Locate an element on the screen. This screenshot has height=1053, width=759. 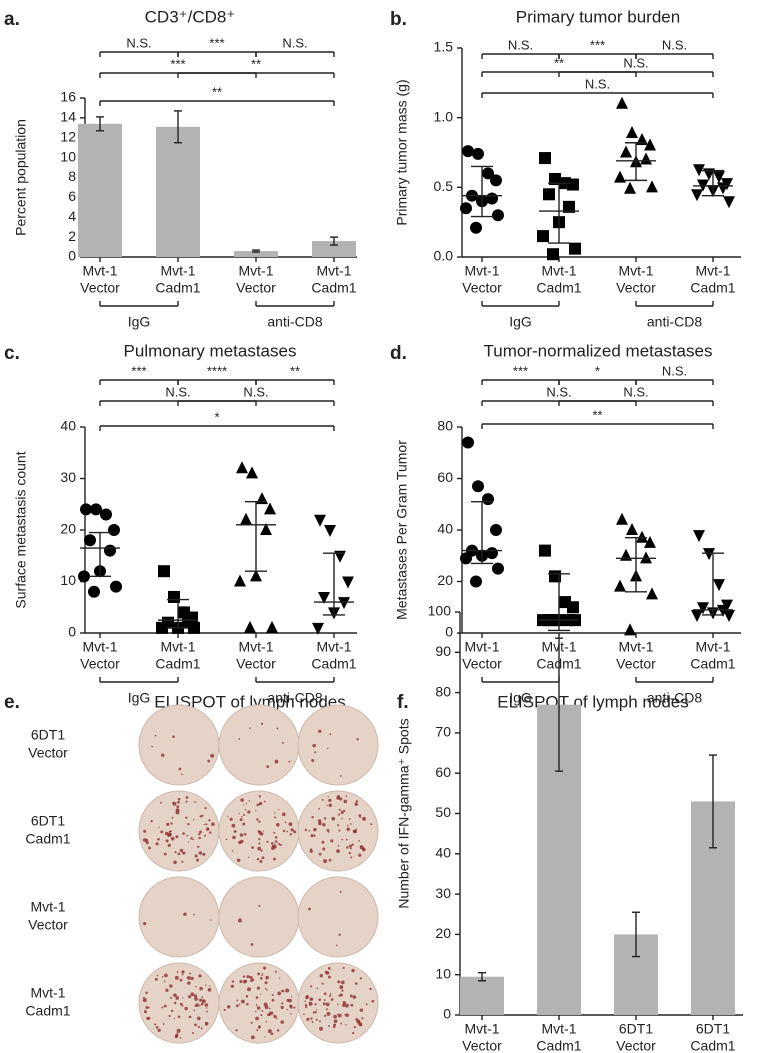
significance-label: ** is located at coordinates (295, 370).